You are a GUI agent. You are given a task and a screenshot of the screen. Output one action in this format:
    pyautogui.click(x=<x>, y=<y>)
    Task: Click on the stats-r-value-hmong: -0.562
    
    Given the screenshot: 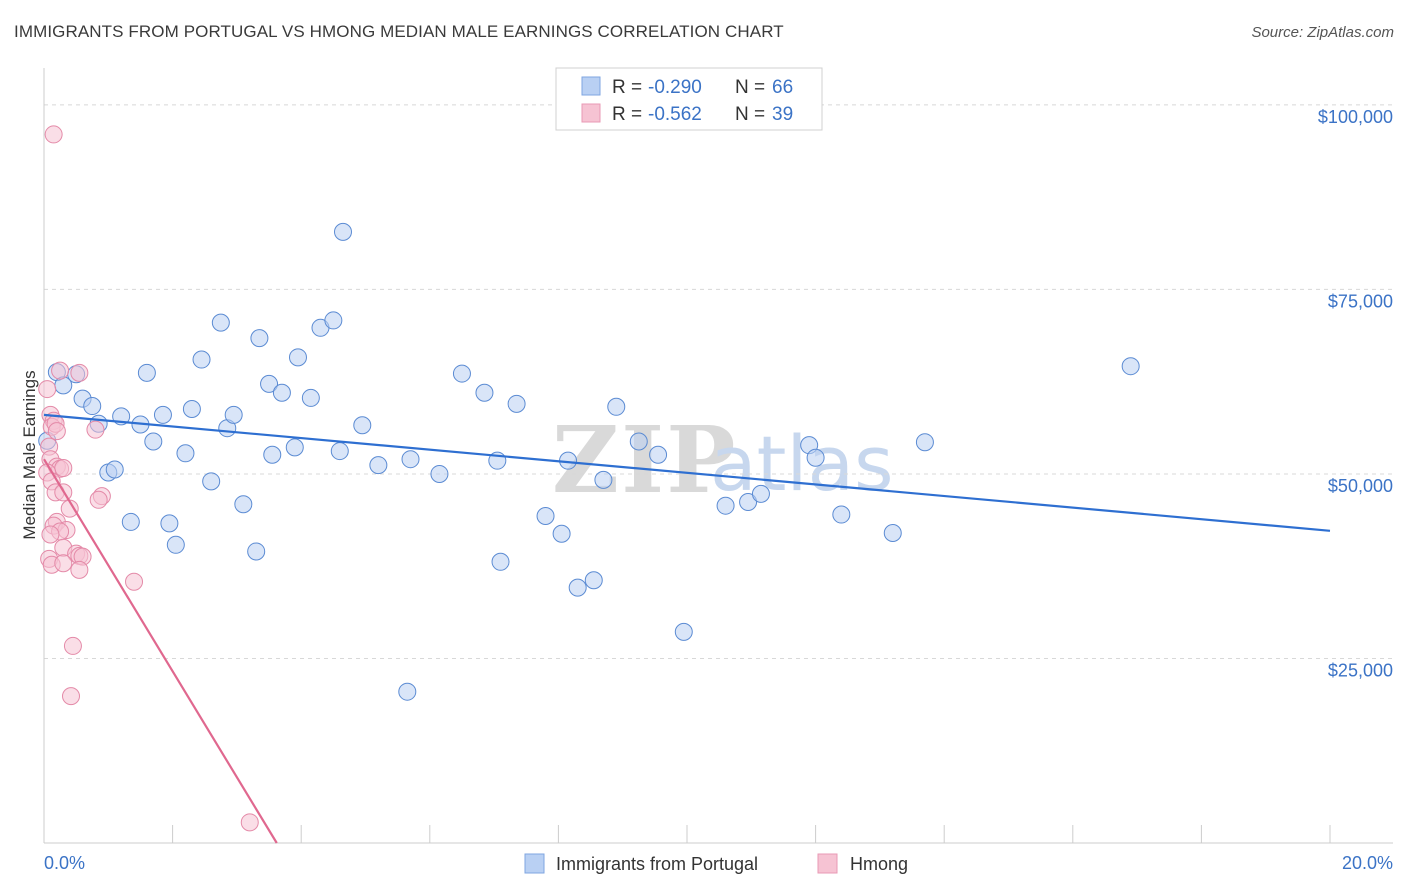 What is the action you would take?
    pyautogui.click(x=675, y=114)
    